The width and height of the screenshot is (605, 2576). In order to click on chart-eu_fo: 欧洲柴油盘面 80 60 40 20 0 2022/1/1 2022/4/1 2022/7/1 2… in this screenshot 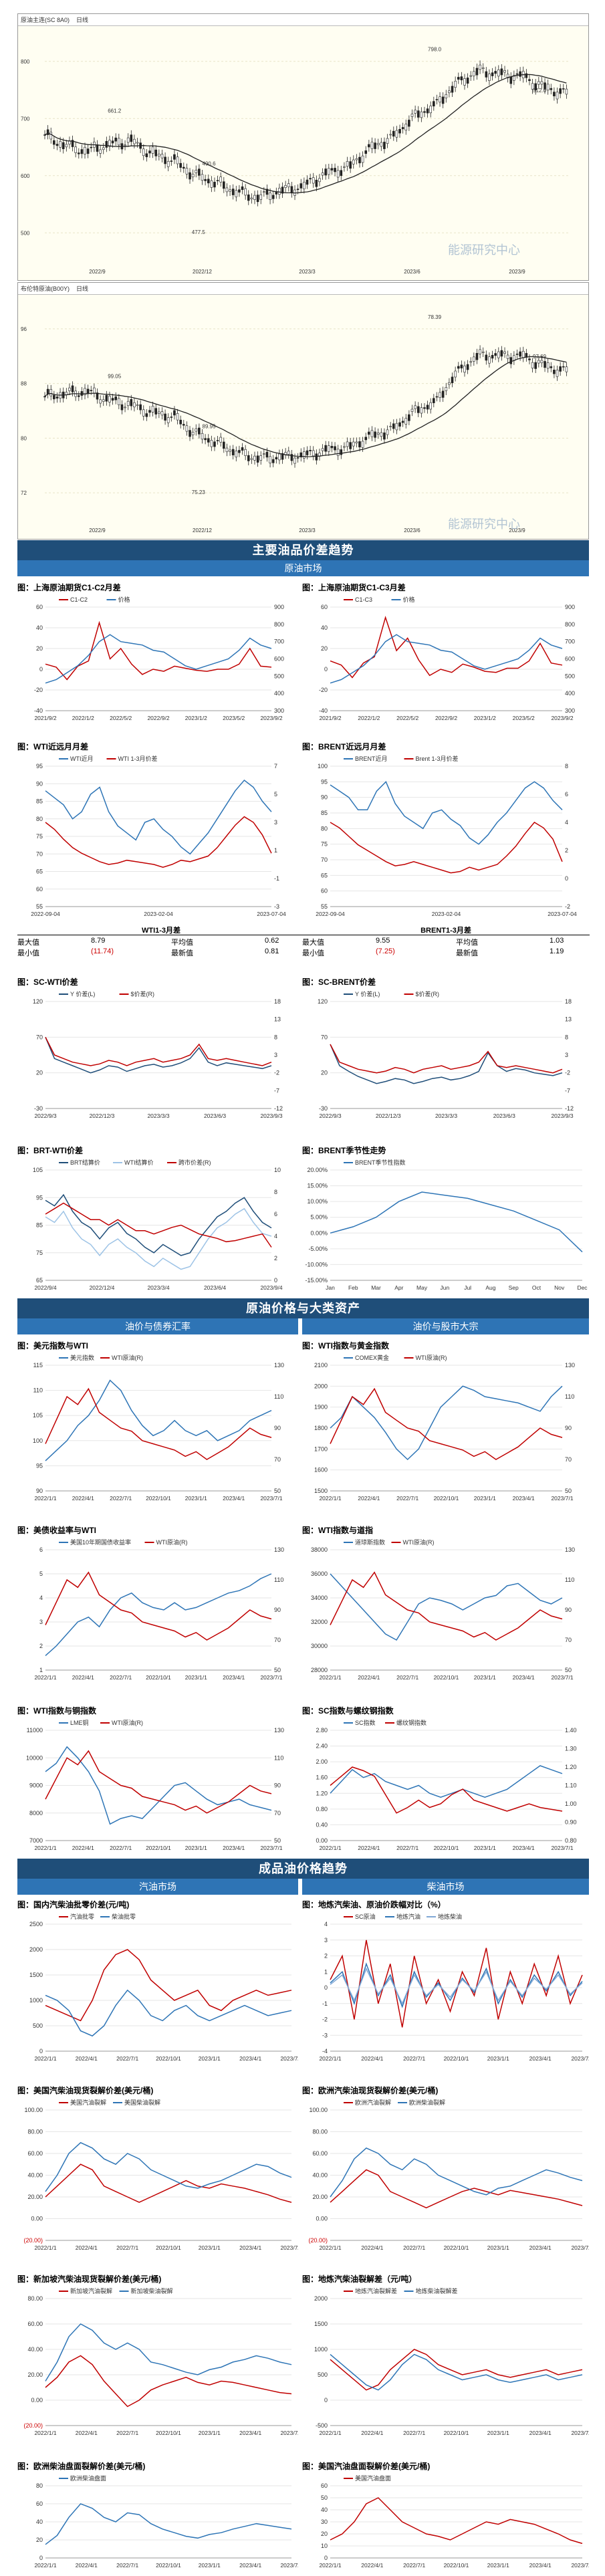, I will do `click(160, 2522)`.